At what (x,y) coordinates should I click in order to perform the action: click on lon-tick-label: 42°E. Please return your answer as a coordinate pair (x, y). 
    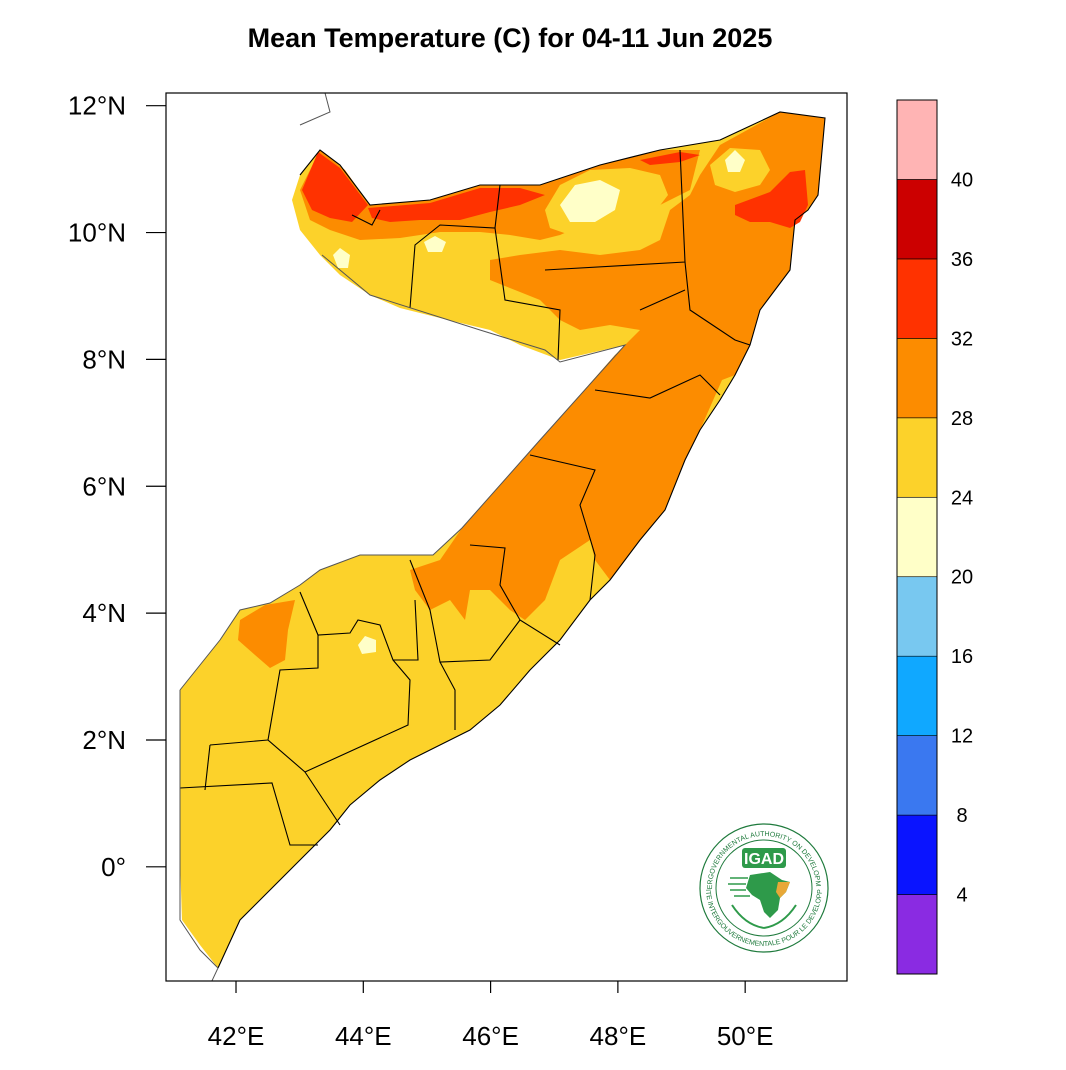
    Looking at the image, I should click on (236, 1036).